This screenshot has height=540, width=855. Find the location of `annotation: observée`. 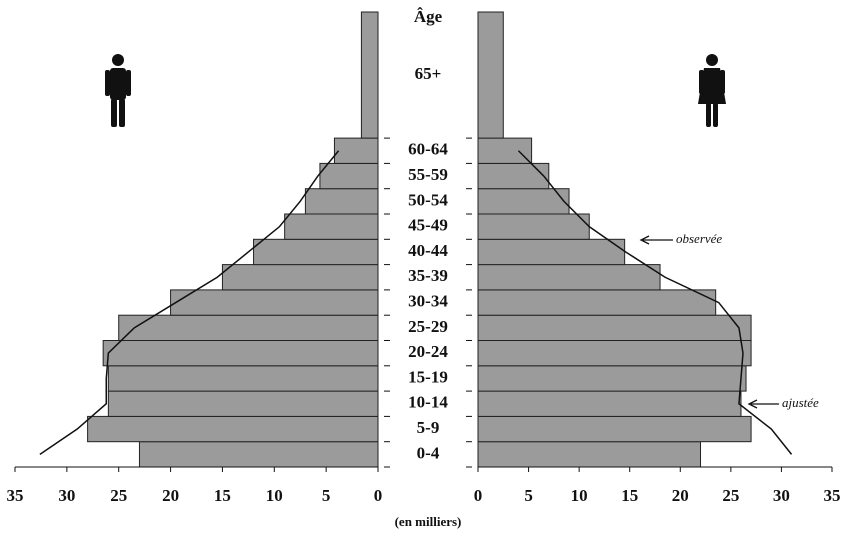

annotation: observée is located at coordinates (699, 238).